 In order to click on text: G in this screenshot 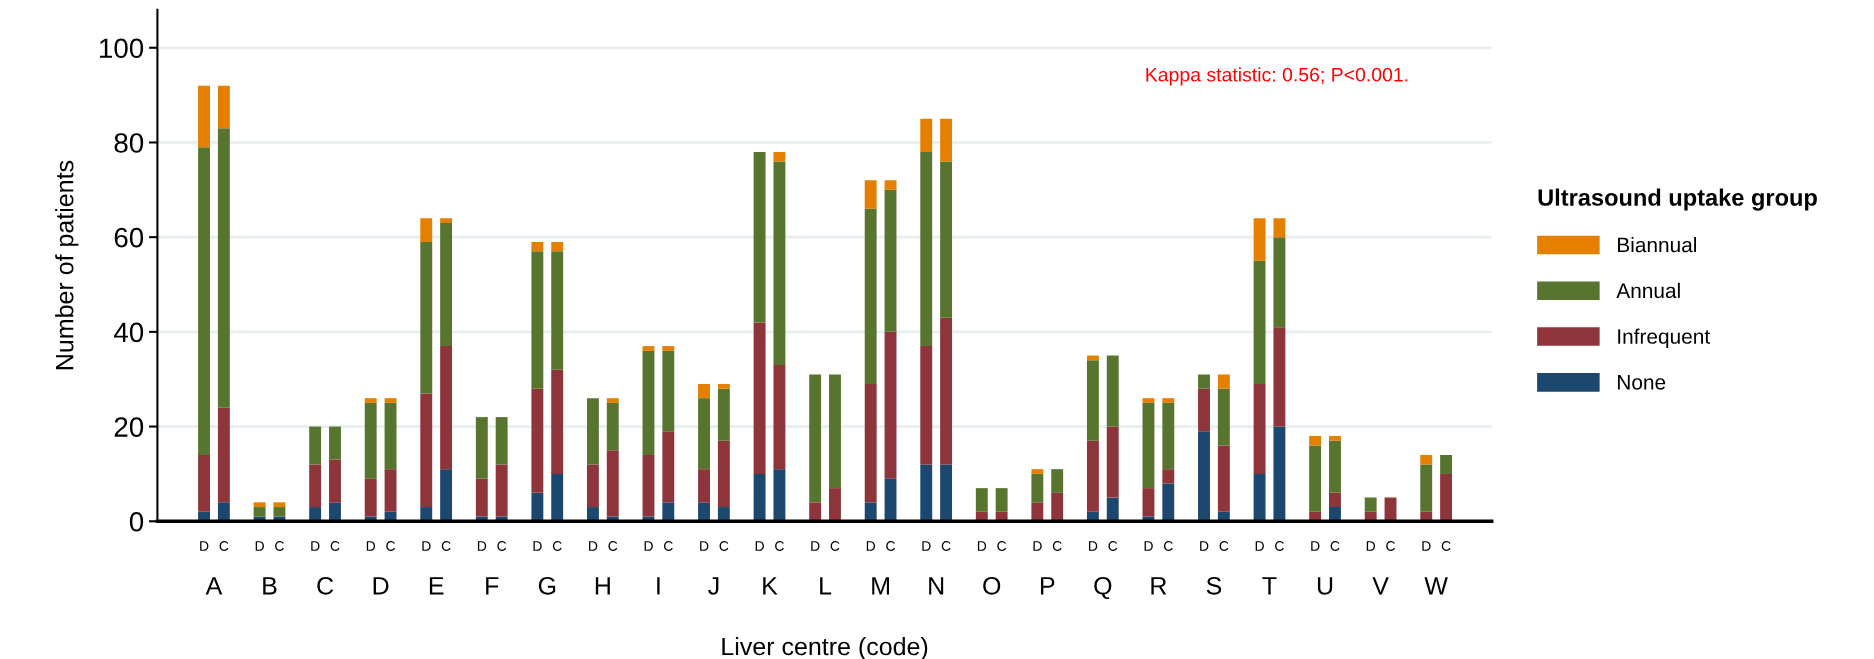, I will do `click(547, 585)`.